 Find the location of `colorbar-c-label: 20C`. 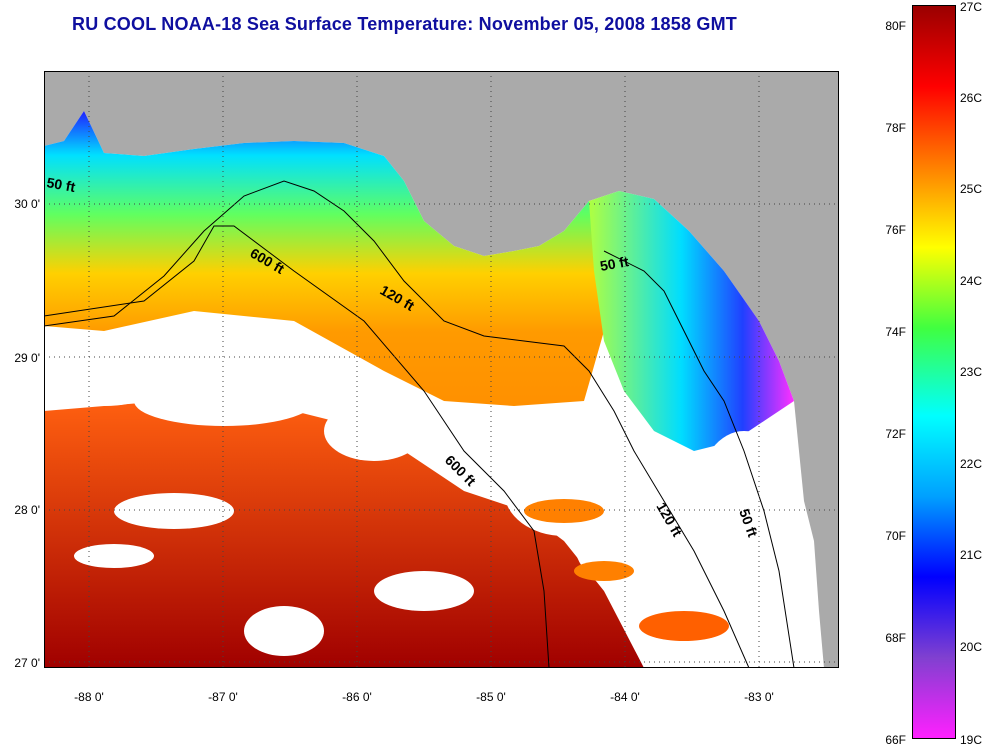

colorbar-c-label: 20C is located at coordinates (971, 647).